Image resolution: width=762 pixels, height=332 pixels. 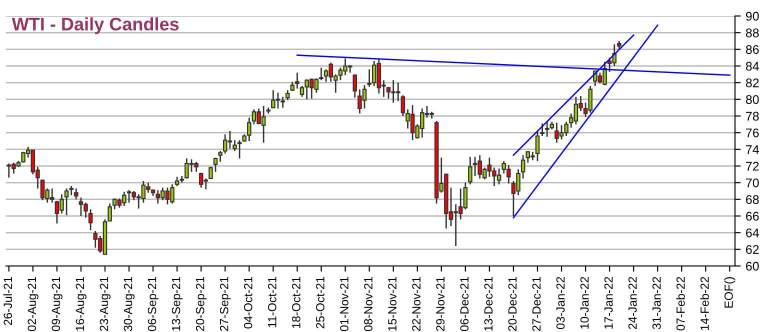 What do you see at coordinates (752, 49) in the screenshot?
I see `y-tick-label: 86` at bounding box center [752, 49].